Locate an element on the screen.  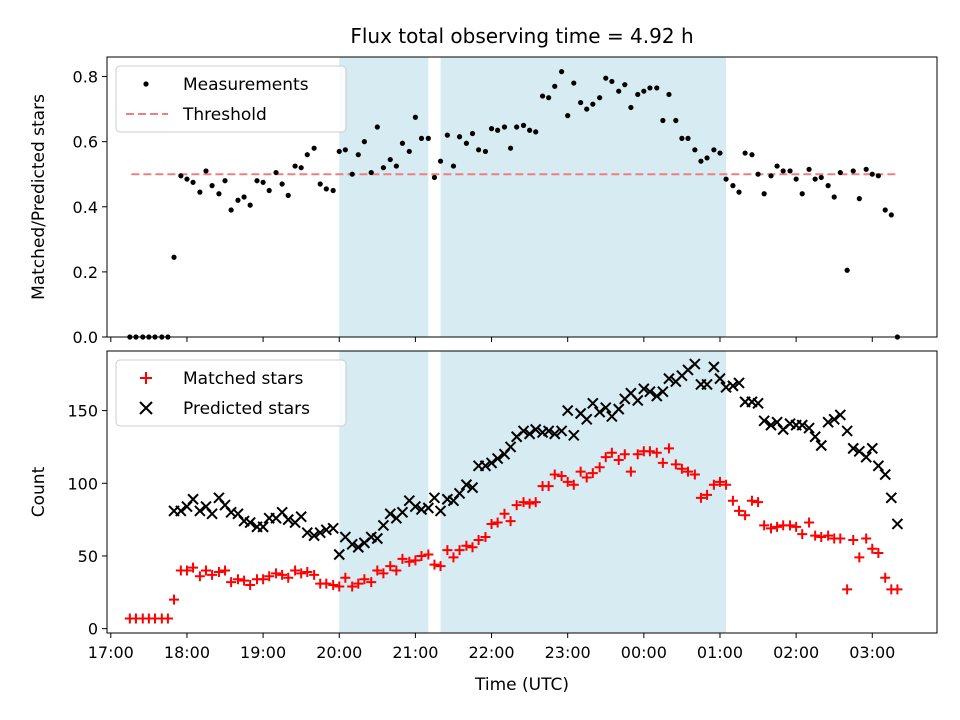
y-tick-label: 150 is located at coordinates (82, 411).